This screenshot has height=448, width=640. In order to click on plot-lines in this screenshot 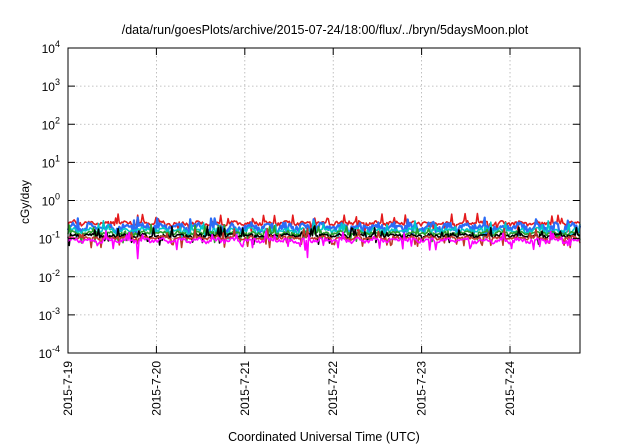, I will do `click(324, 236)`.